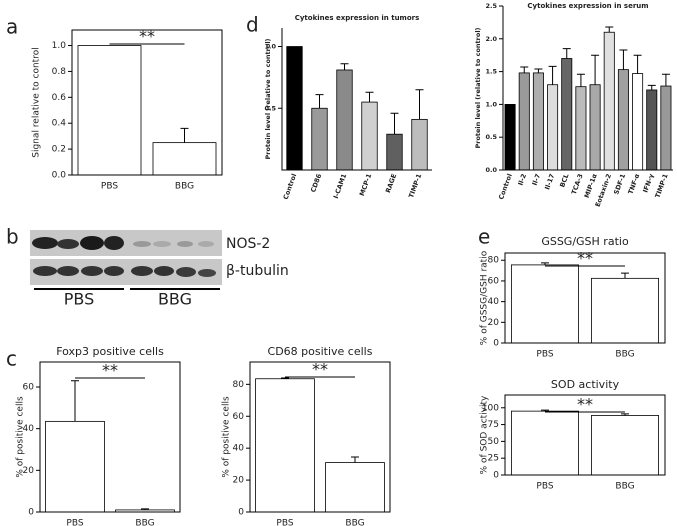  What do you see at coordinates (316, 182) in the screenshot?
I see `x-tick-label: CD86` at bounding box center [316, 182].